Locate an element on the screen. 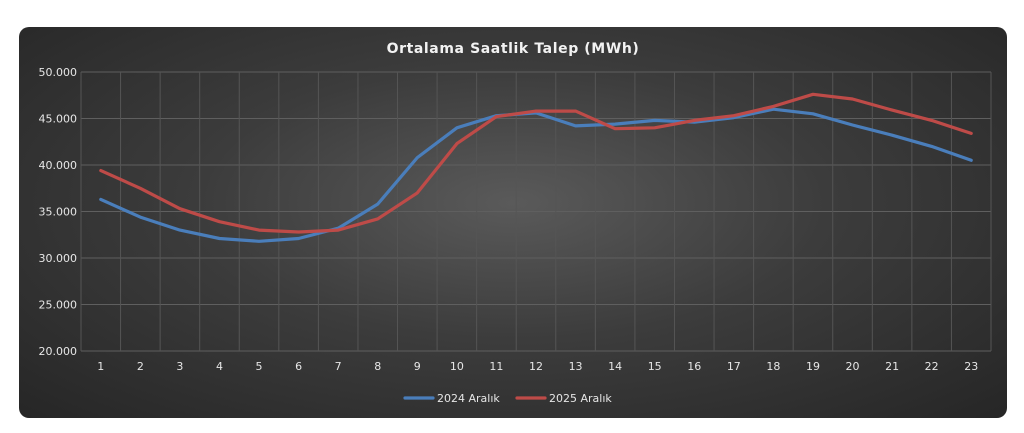  legend-label-1: 2024 Aralık is located at coordinates (468, 398).